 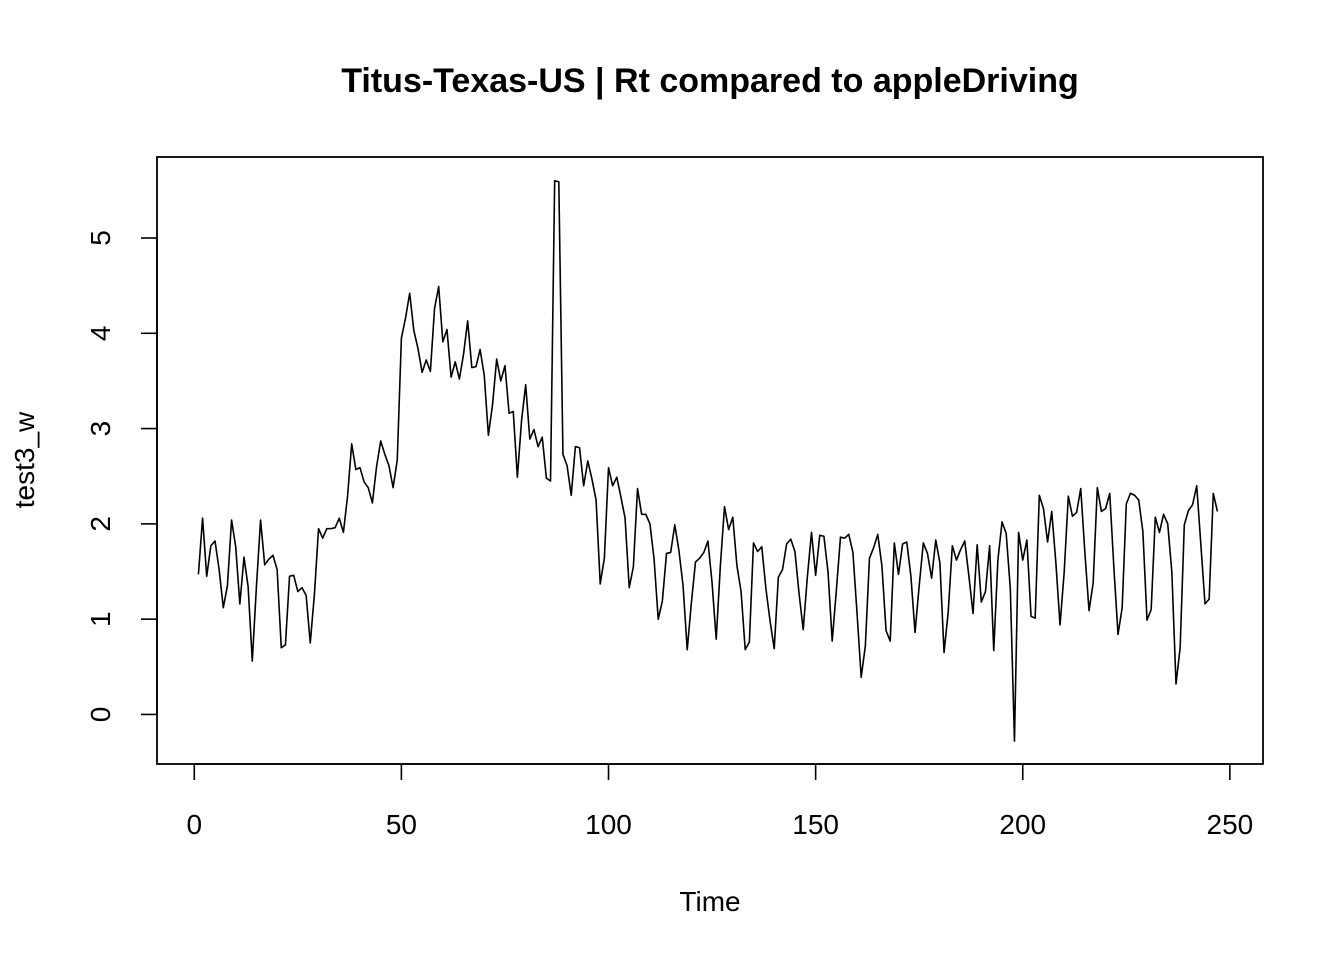 What do you see at coordinates (100, 524) in the screenshot?
I see `y-tick-label: 2` at bounding box center [100, 524].